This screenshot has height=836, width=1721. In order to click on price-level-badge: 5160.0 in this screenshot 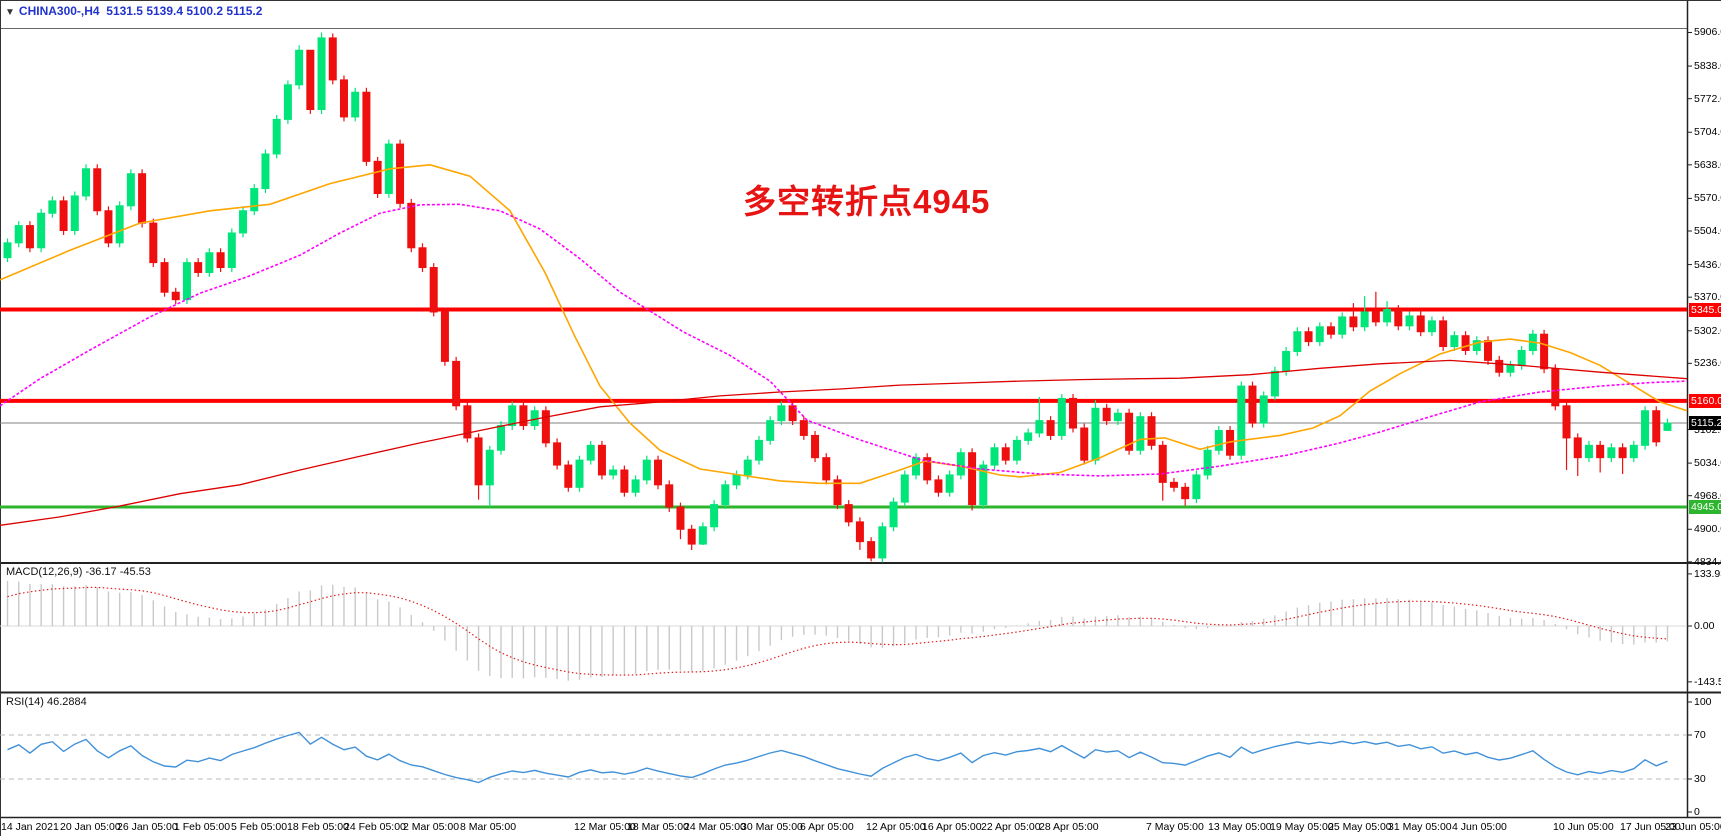, I will do `click(1705, 400)`.